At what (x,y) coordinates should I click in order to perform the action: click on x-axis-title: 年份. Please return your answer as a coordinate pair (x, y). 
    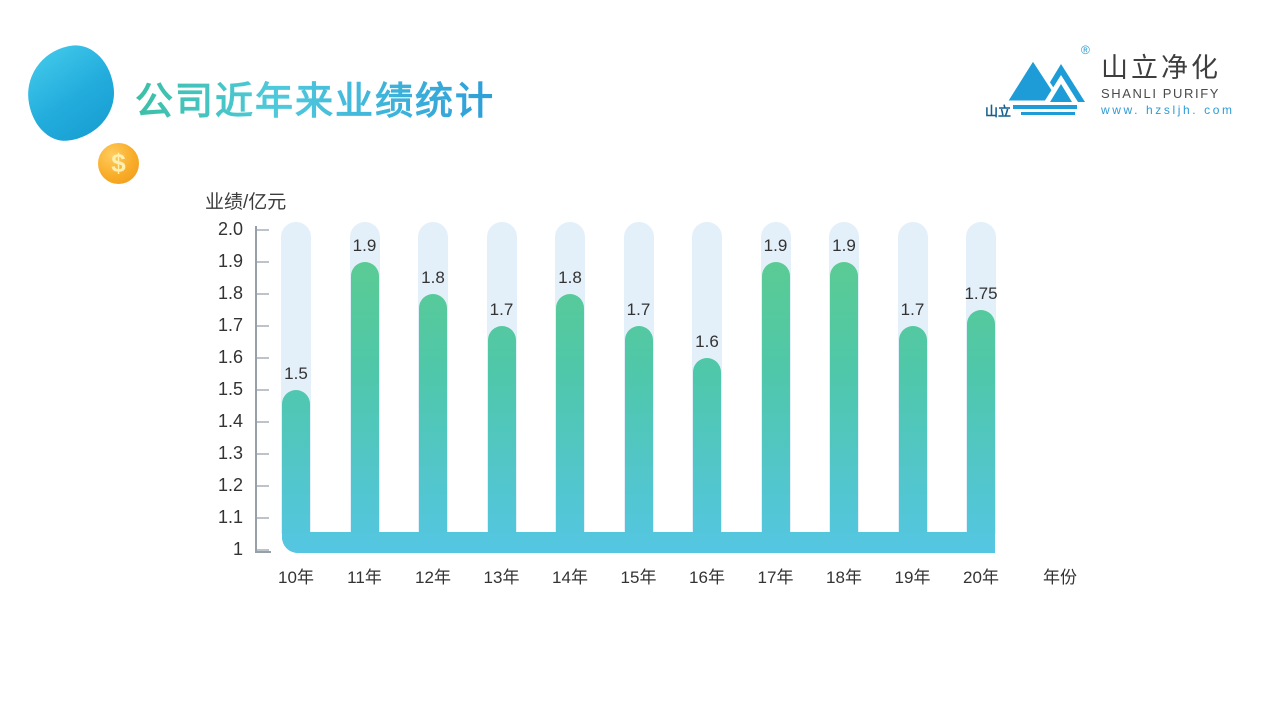
    Looking at the image, I should click on (1060, 577).